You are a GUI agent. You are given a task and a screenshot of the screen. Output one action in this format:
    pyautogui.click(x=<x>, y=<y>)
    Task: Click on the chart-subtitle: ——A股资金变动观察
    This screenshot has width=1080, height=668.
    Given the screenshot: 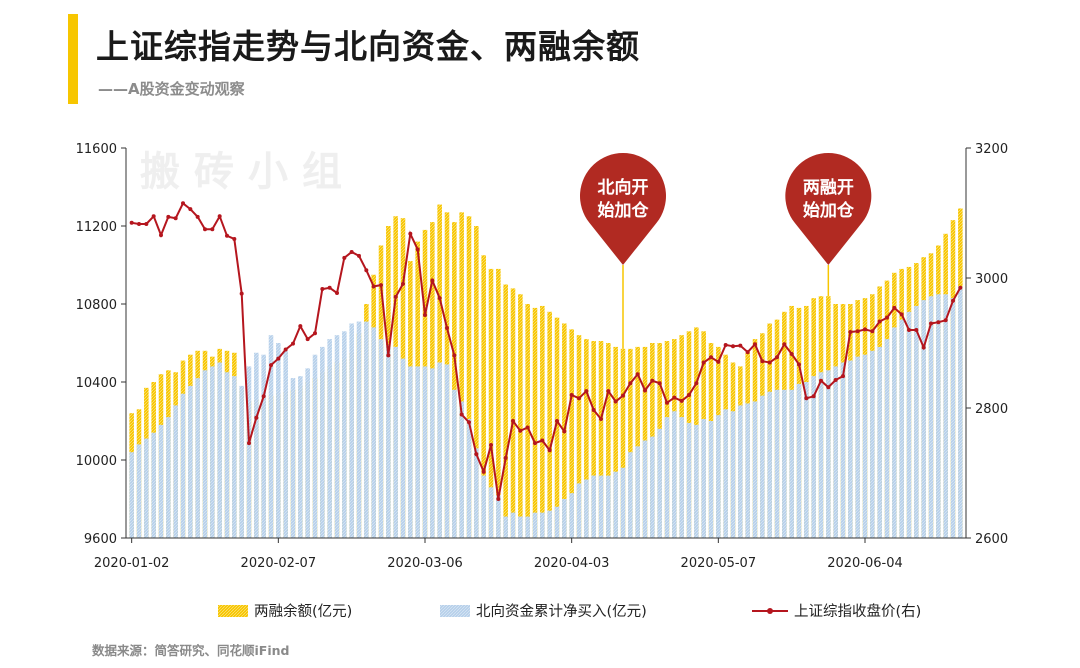 What is the action you would take?
    pyautogui.click(x=171, y=89)
    